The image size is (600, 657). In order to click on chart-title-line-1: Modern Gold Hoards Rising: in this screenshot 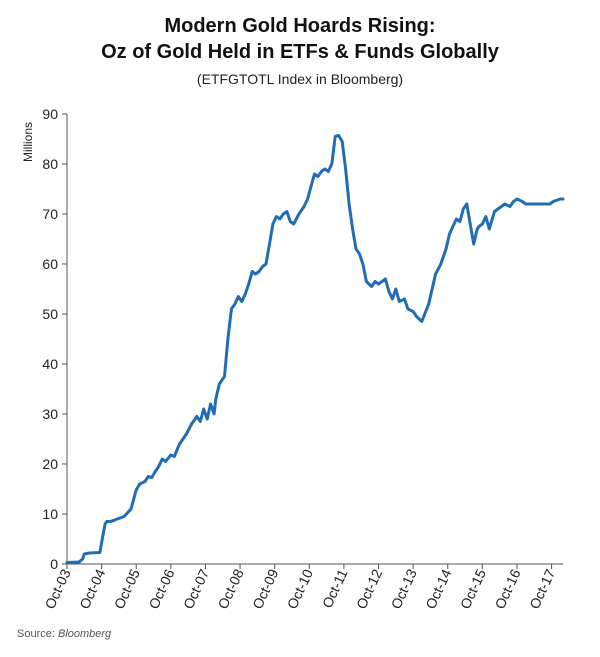, I will do `click(300, 26)`.